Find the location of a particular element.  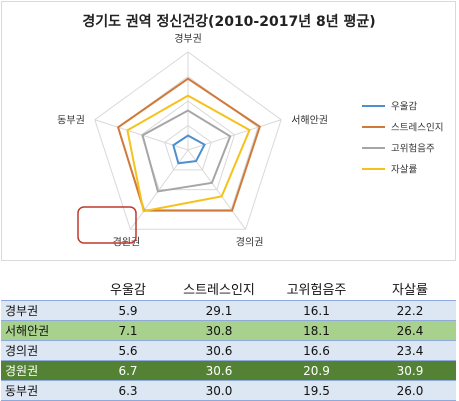

table-cell: 5.9 is located at coordinates (128, 310).